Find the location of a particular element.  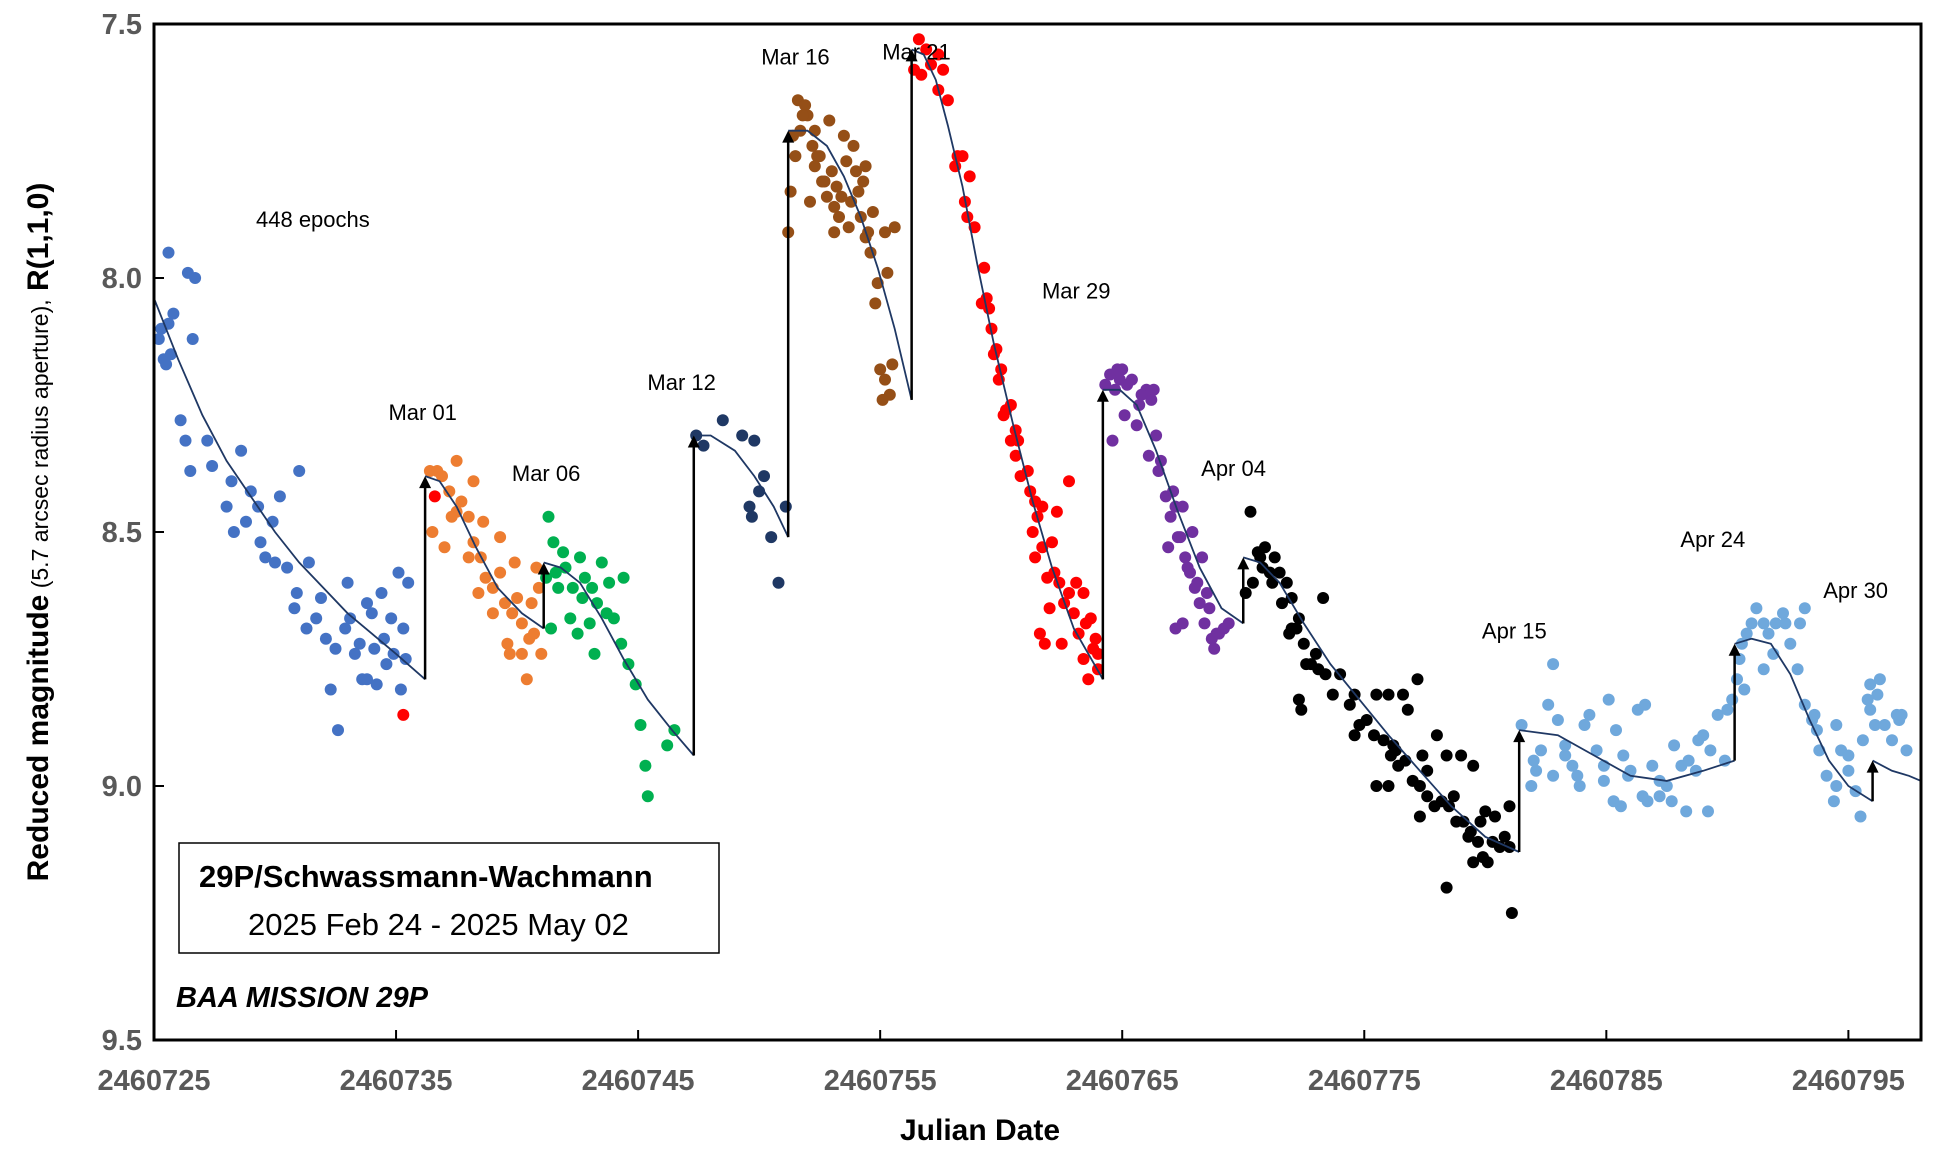

x-tick-label: 2460785 is located at coordinates (1606, 1081).